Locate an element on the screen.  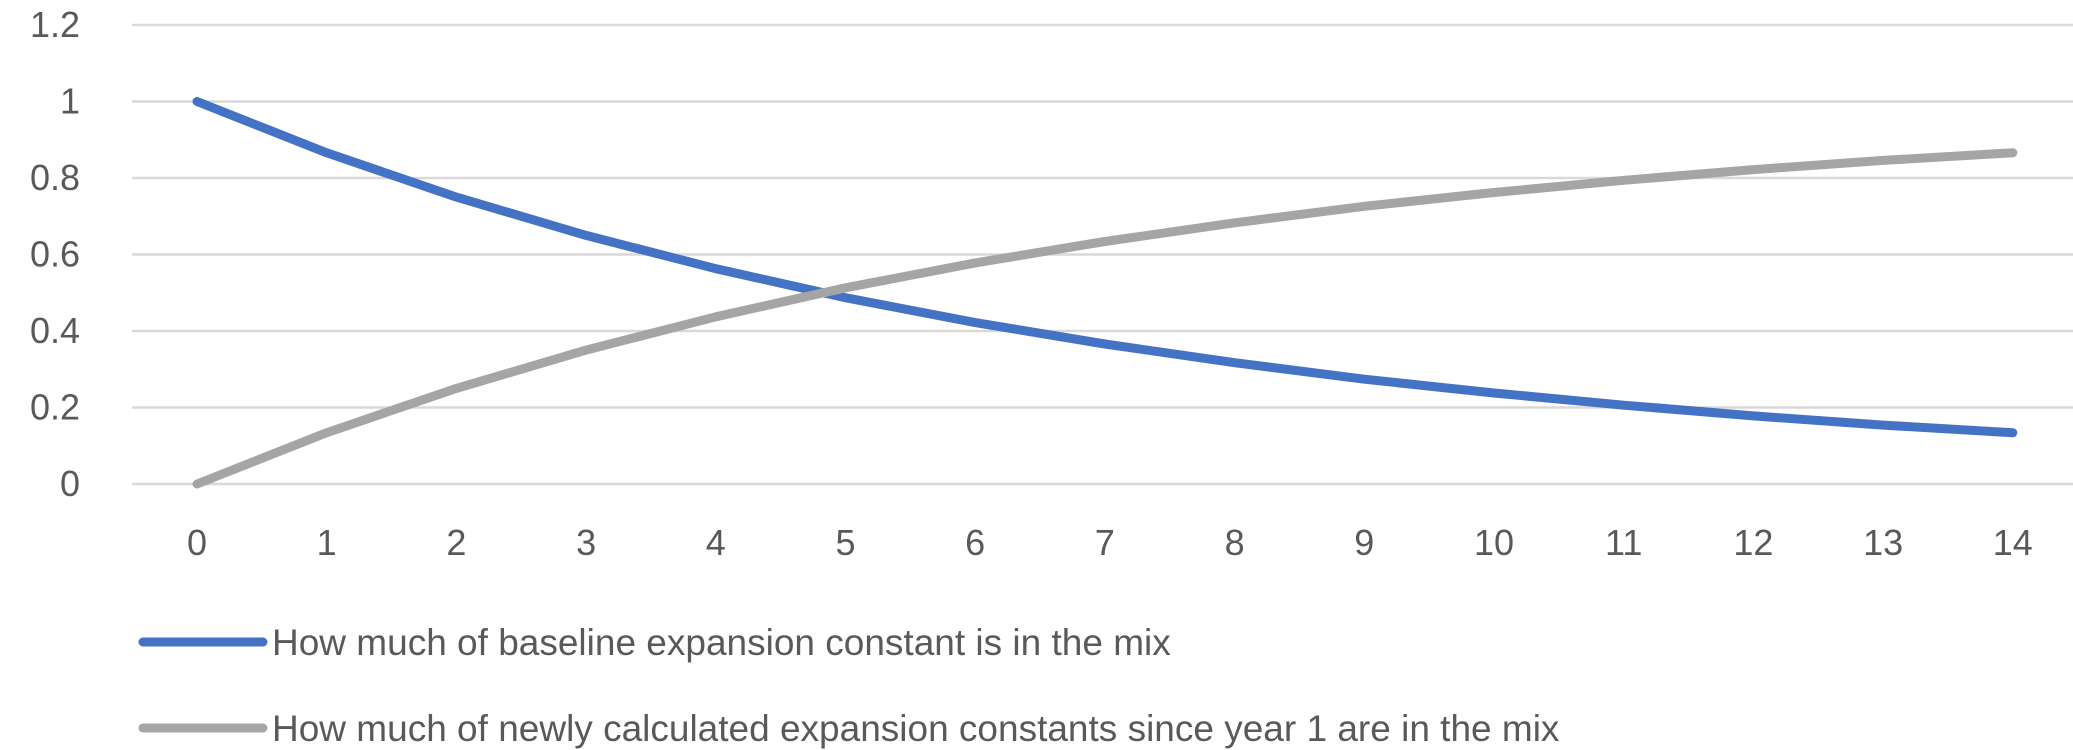
y-tick-label: 0.4 is located at coordinates (55, 330).